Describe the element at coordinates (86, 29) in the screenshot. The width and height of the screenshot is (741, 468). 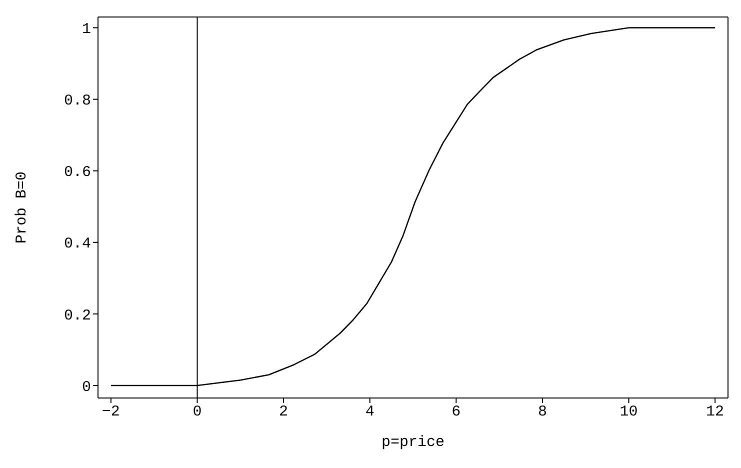
I see `y-tick-label: 1` at that location.